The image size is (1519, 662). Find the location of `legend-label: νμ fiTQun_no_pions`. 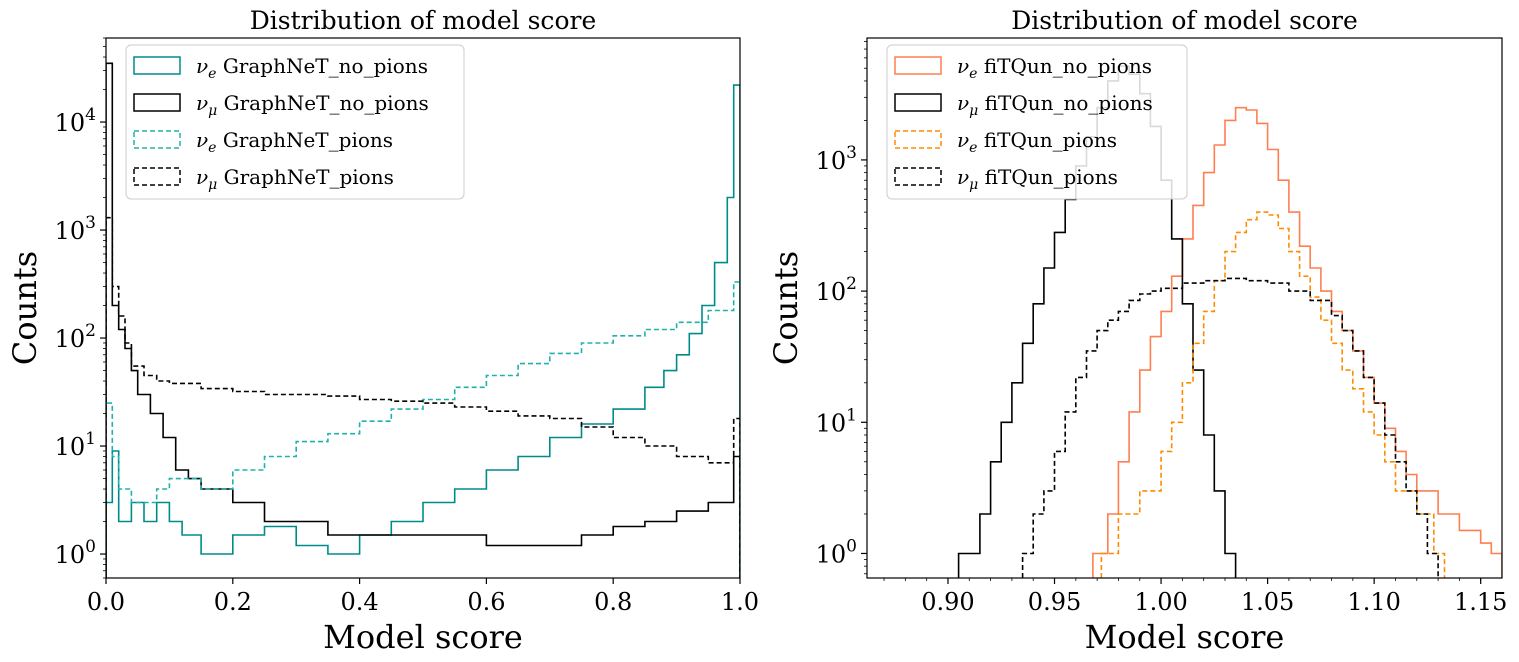

legend-label: νμ fiTQun_no_pions is located at coordinates (1055, 105).